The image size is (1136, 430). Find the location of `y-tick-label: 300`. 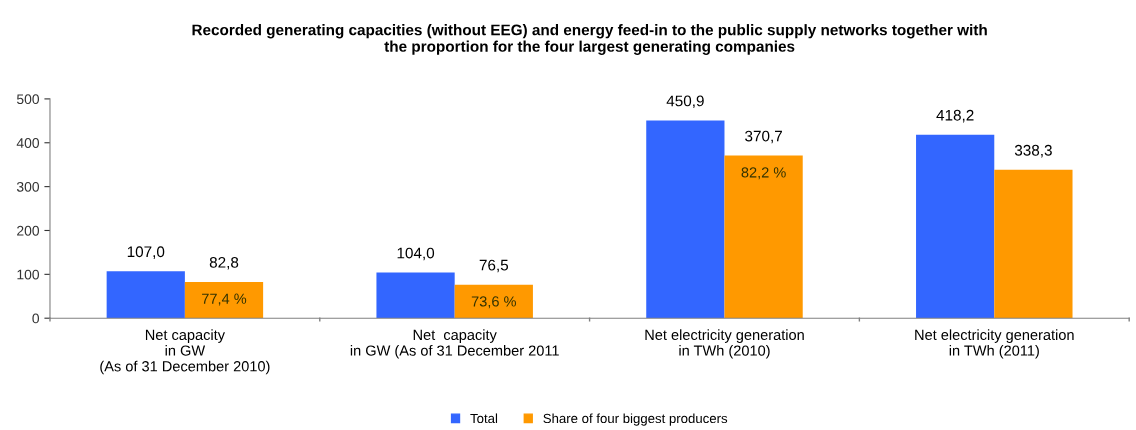

y-tick-label: 300 is located at coordinates (28, 186).